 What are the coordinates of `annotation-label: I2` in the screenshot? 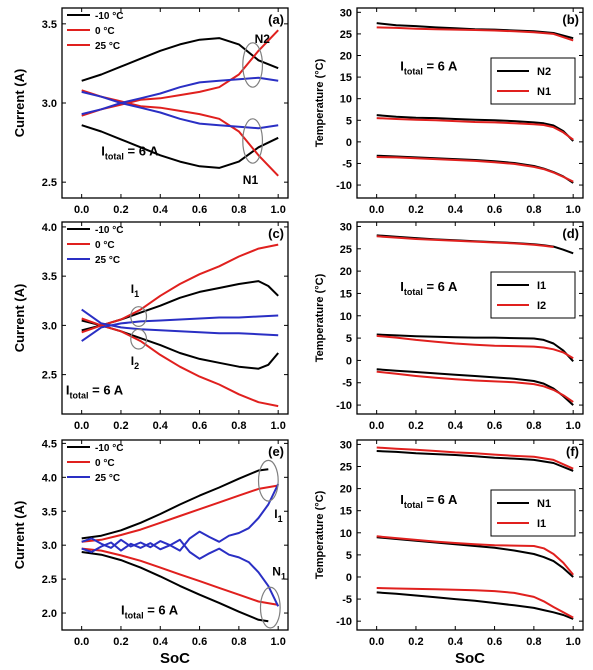 It's located at (135, 362).